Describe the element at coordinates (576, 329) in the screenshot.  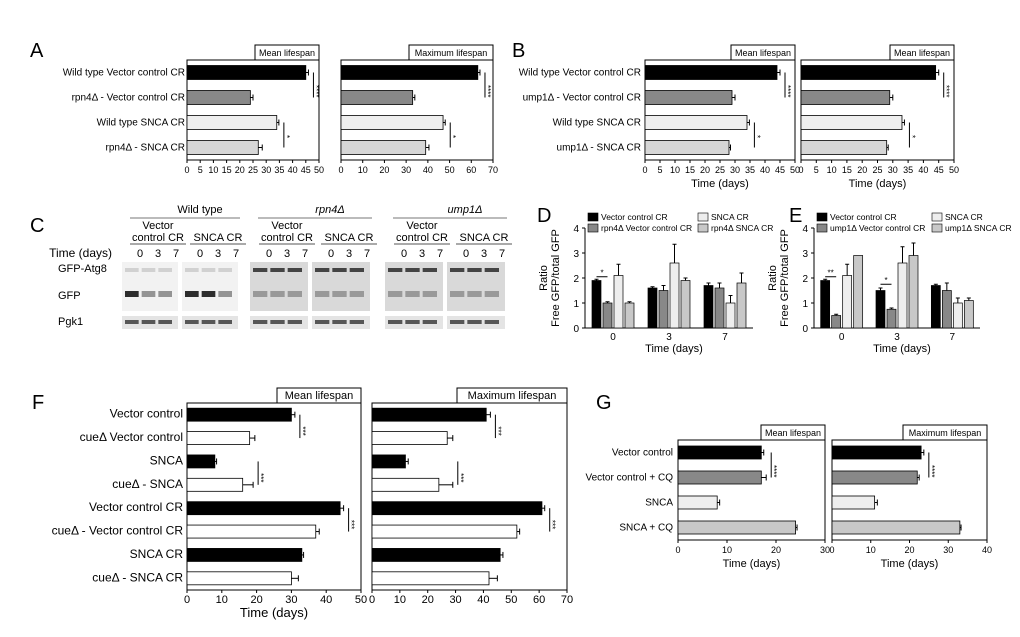
I see `y-tick-label: 0` at that location.